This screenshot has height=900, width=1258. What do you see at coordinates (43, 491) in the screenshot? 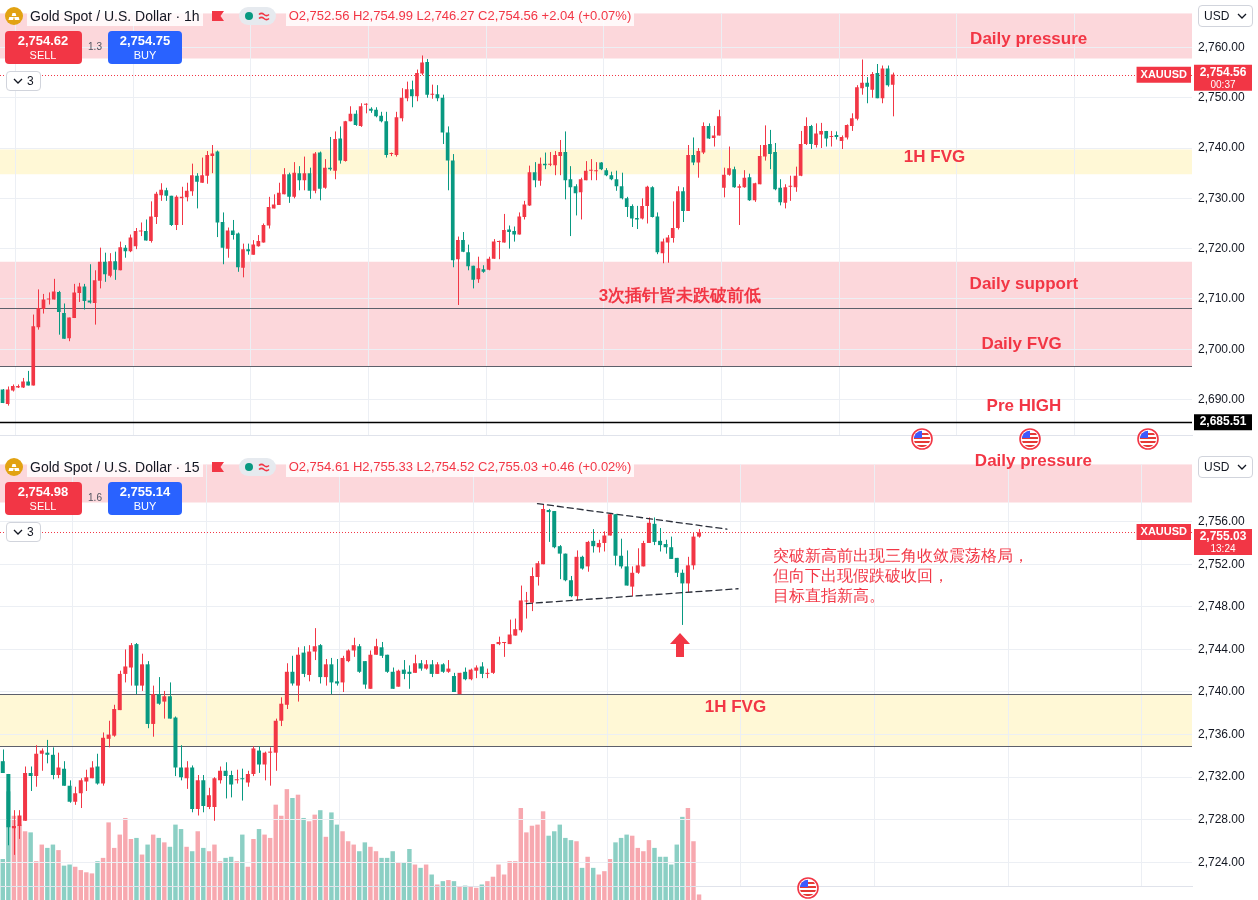
I see `annotation: 2,754.98` at bounding box center [43, 491].